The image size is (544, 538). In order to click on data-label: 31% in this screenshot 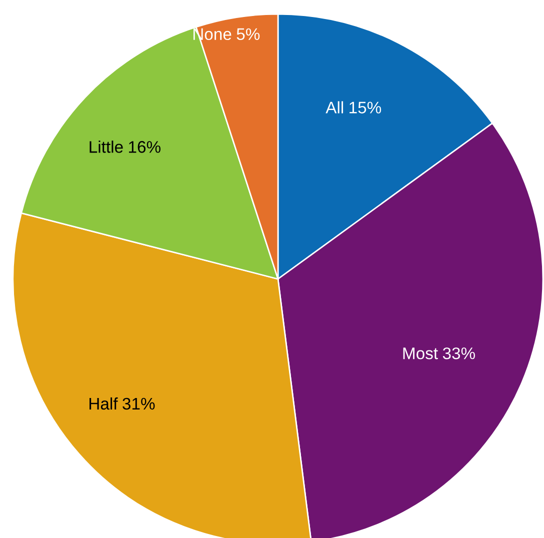, I will do `click(138, 404)`.